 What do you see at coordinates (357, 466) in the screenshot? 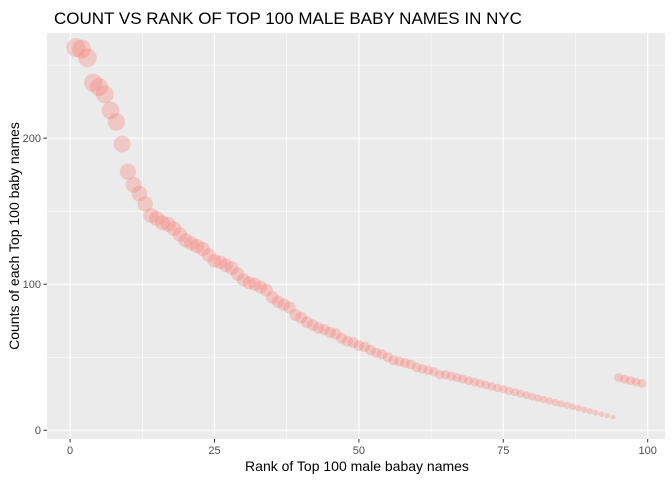
I see `x-axis-title: Rank of Top 100 male babay names` at bounding box center [357, 466].